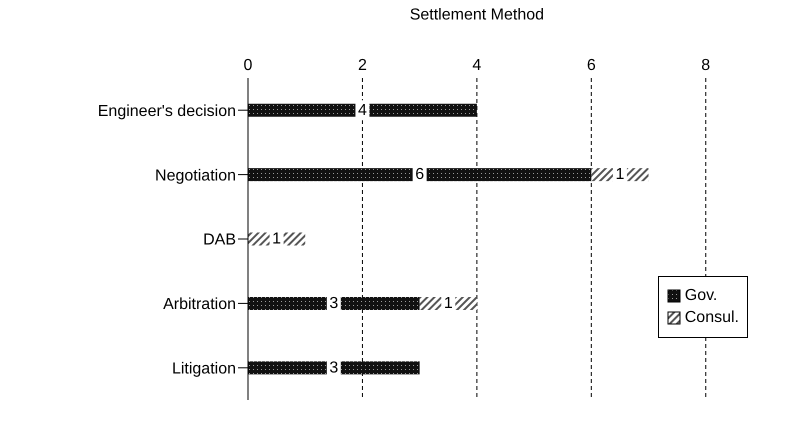 Image resolution: width=807 pixels, height=421 pixels. Describe the element at coordinates (248, 65) in the screenshot. I see `x-tick-label: 0` at that location.